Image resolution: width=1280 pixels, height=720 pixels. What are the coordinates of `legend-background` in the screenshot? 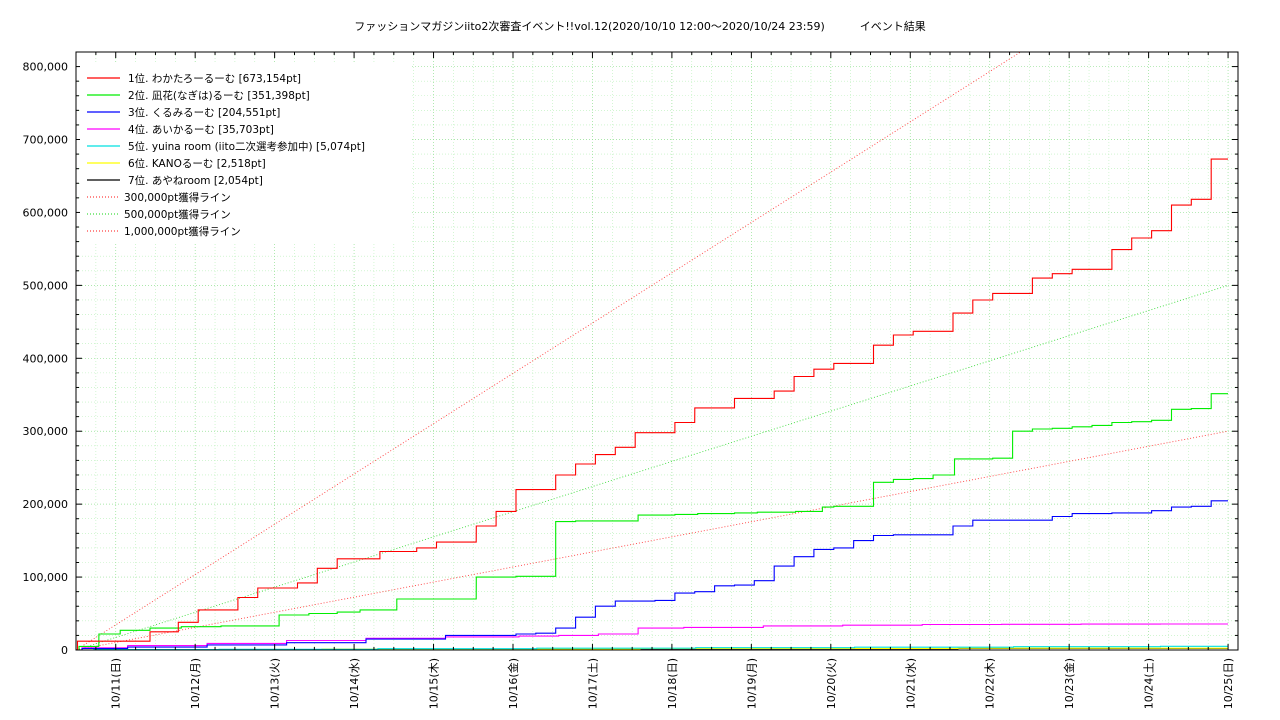 It's located at (245, 152).